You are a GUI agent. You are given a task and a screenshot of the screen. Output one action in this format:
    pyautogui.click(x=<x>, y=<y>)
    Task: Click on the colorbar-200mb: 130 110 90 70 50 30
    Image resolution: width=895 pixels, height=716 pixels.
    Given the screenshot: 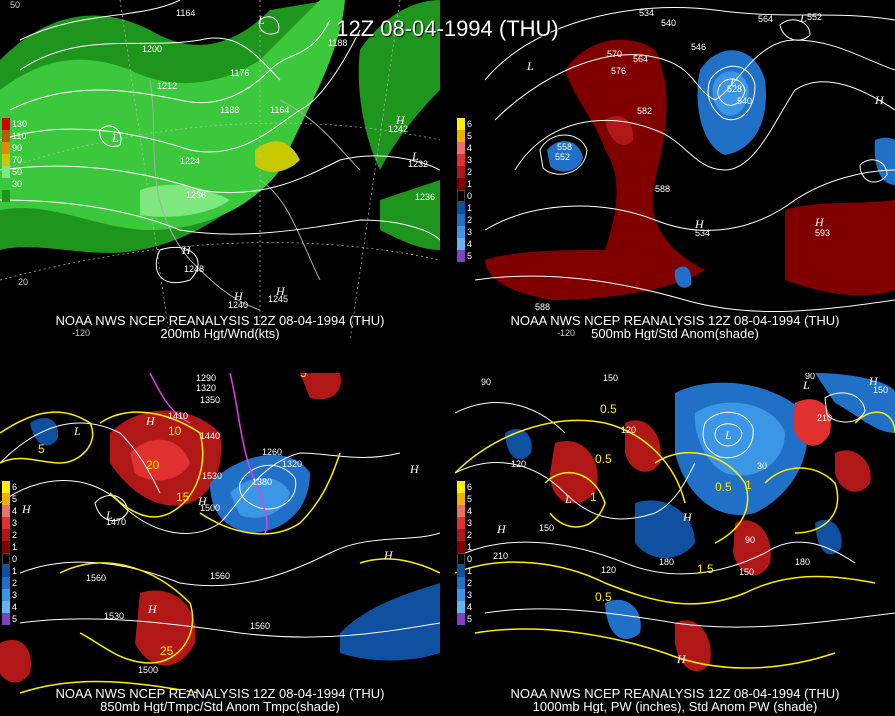 What is the action you would take?
    pyautogui.click(x=17, y=160)
    